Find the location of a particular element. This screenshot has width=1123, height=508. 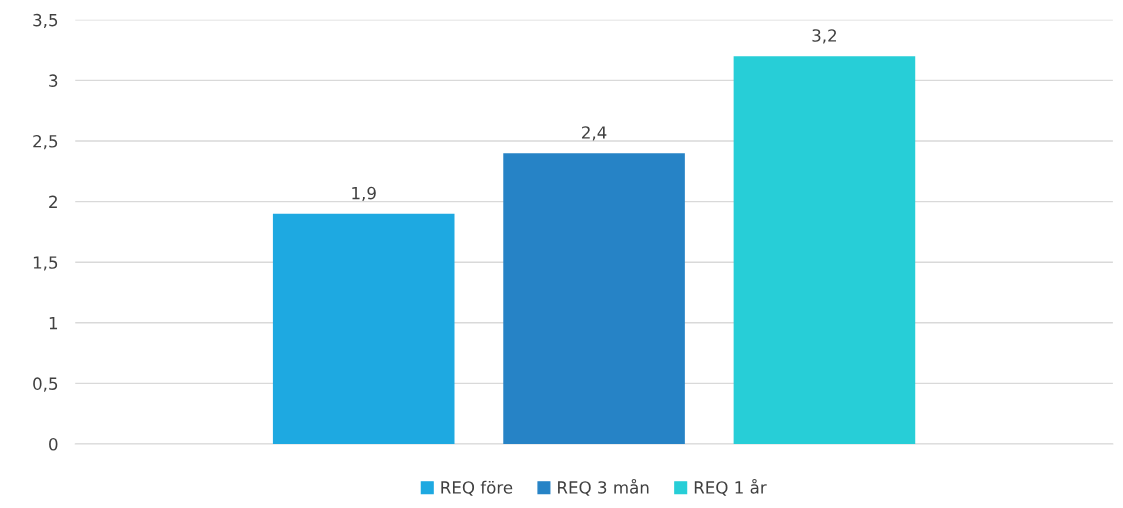

y-tick-label: 1,5 is located at coordinates (45, 263).